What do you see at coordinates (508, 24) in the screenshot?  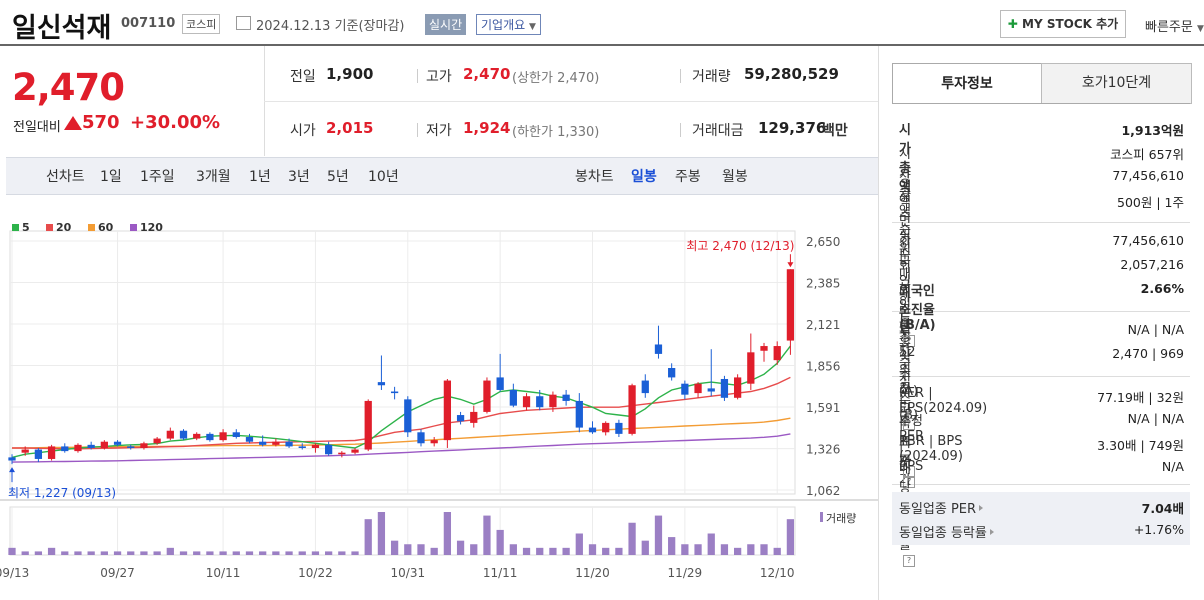 I see `company-overview-dropdown: 기업개요 ▼` at bounding box center [508, 24].